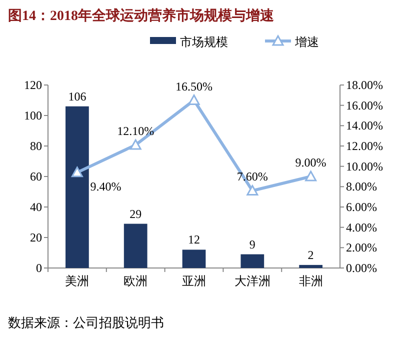  What do you see at coordinates (364, 125) in the screenshot?
I see `y2-tick-label: 14.00%` at bounding box center [364, 125].